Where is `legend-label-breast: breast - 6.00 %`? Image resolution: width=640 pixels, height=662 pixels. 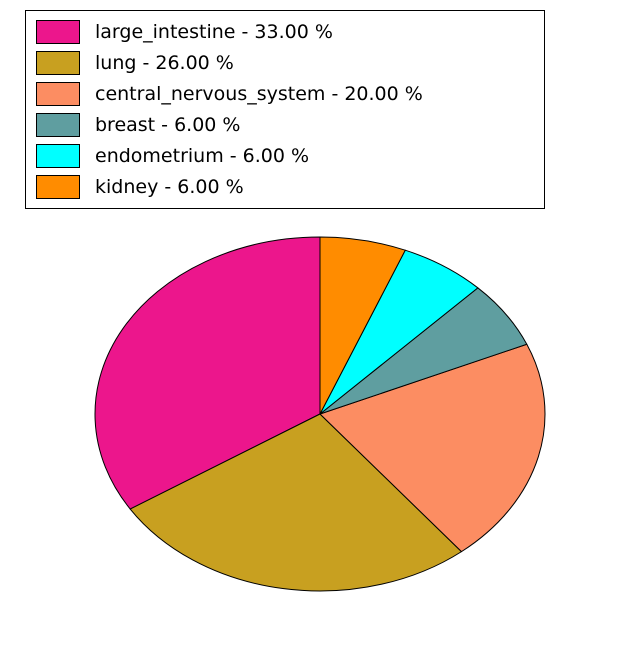
legend-label-breast: breast - 6.00 % is located at coordinates (168, 124).